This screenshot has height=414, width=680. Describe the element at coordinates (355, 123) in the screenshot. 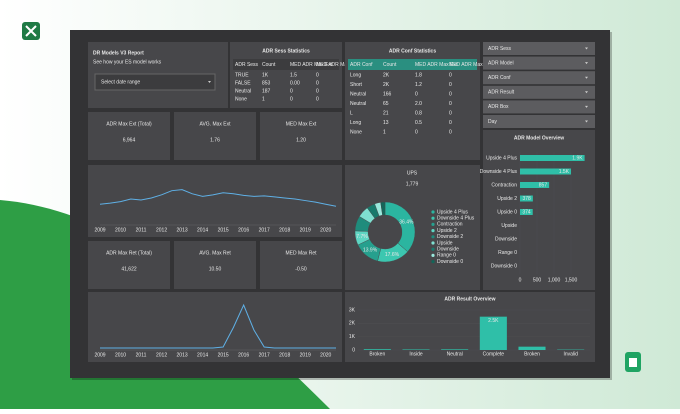

I see `table-cell: Long` at that location.